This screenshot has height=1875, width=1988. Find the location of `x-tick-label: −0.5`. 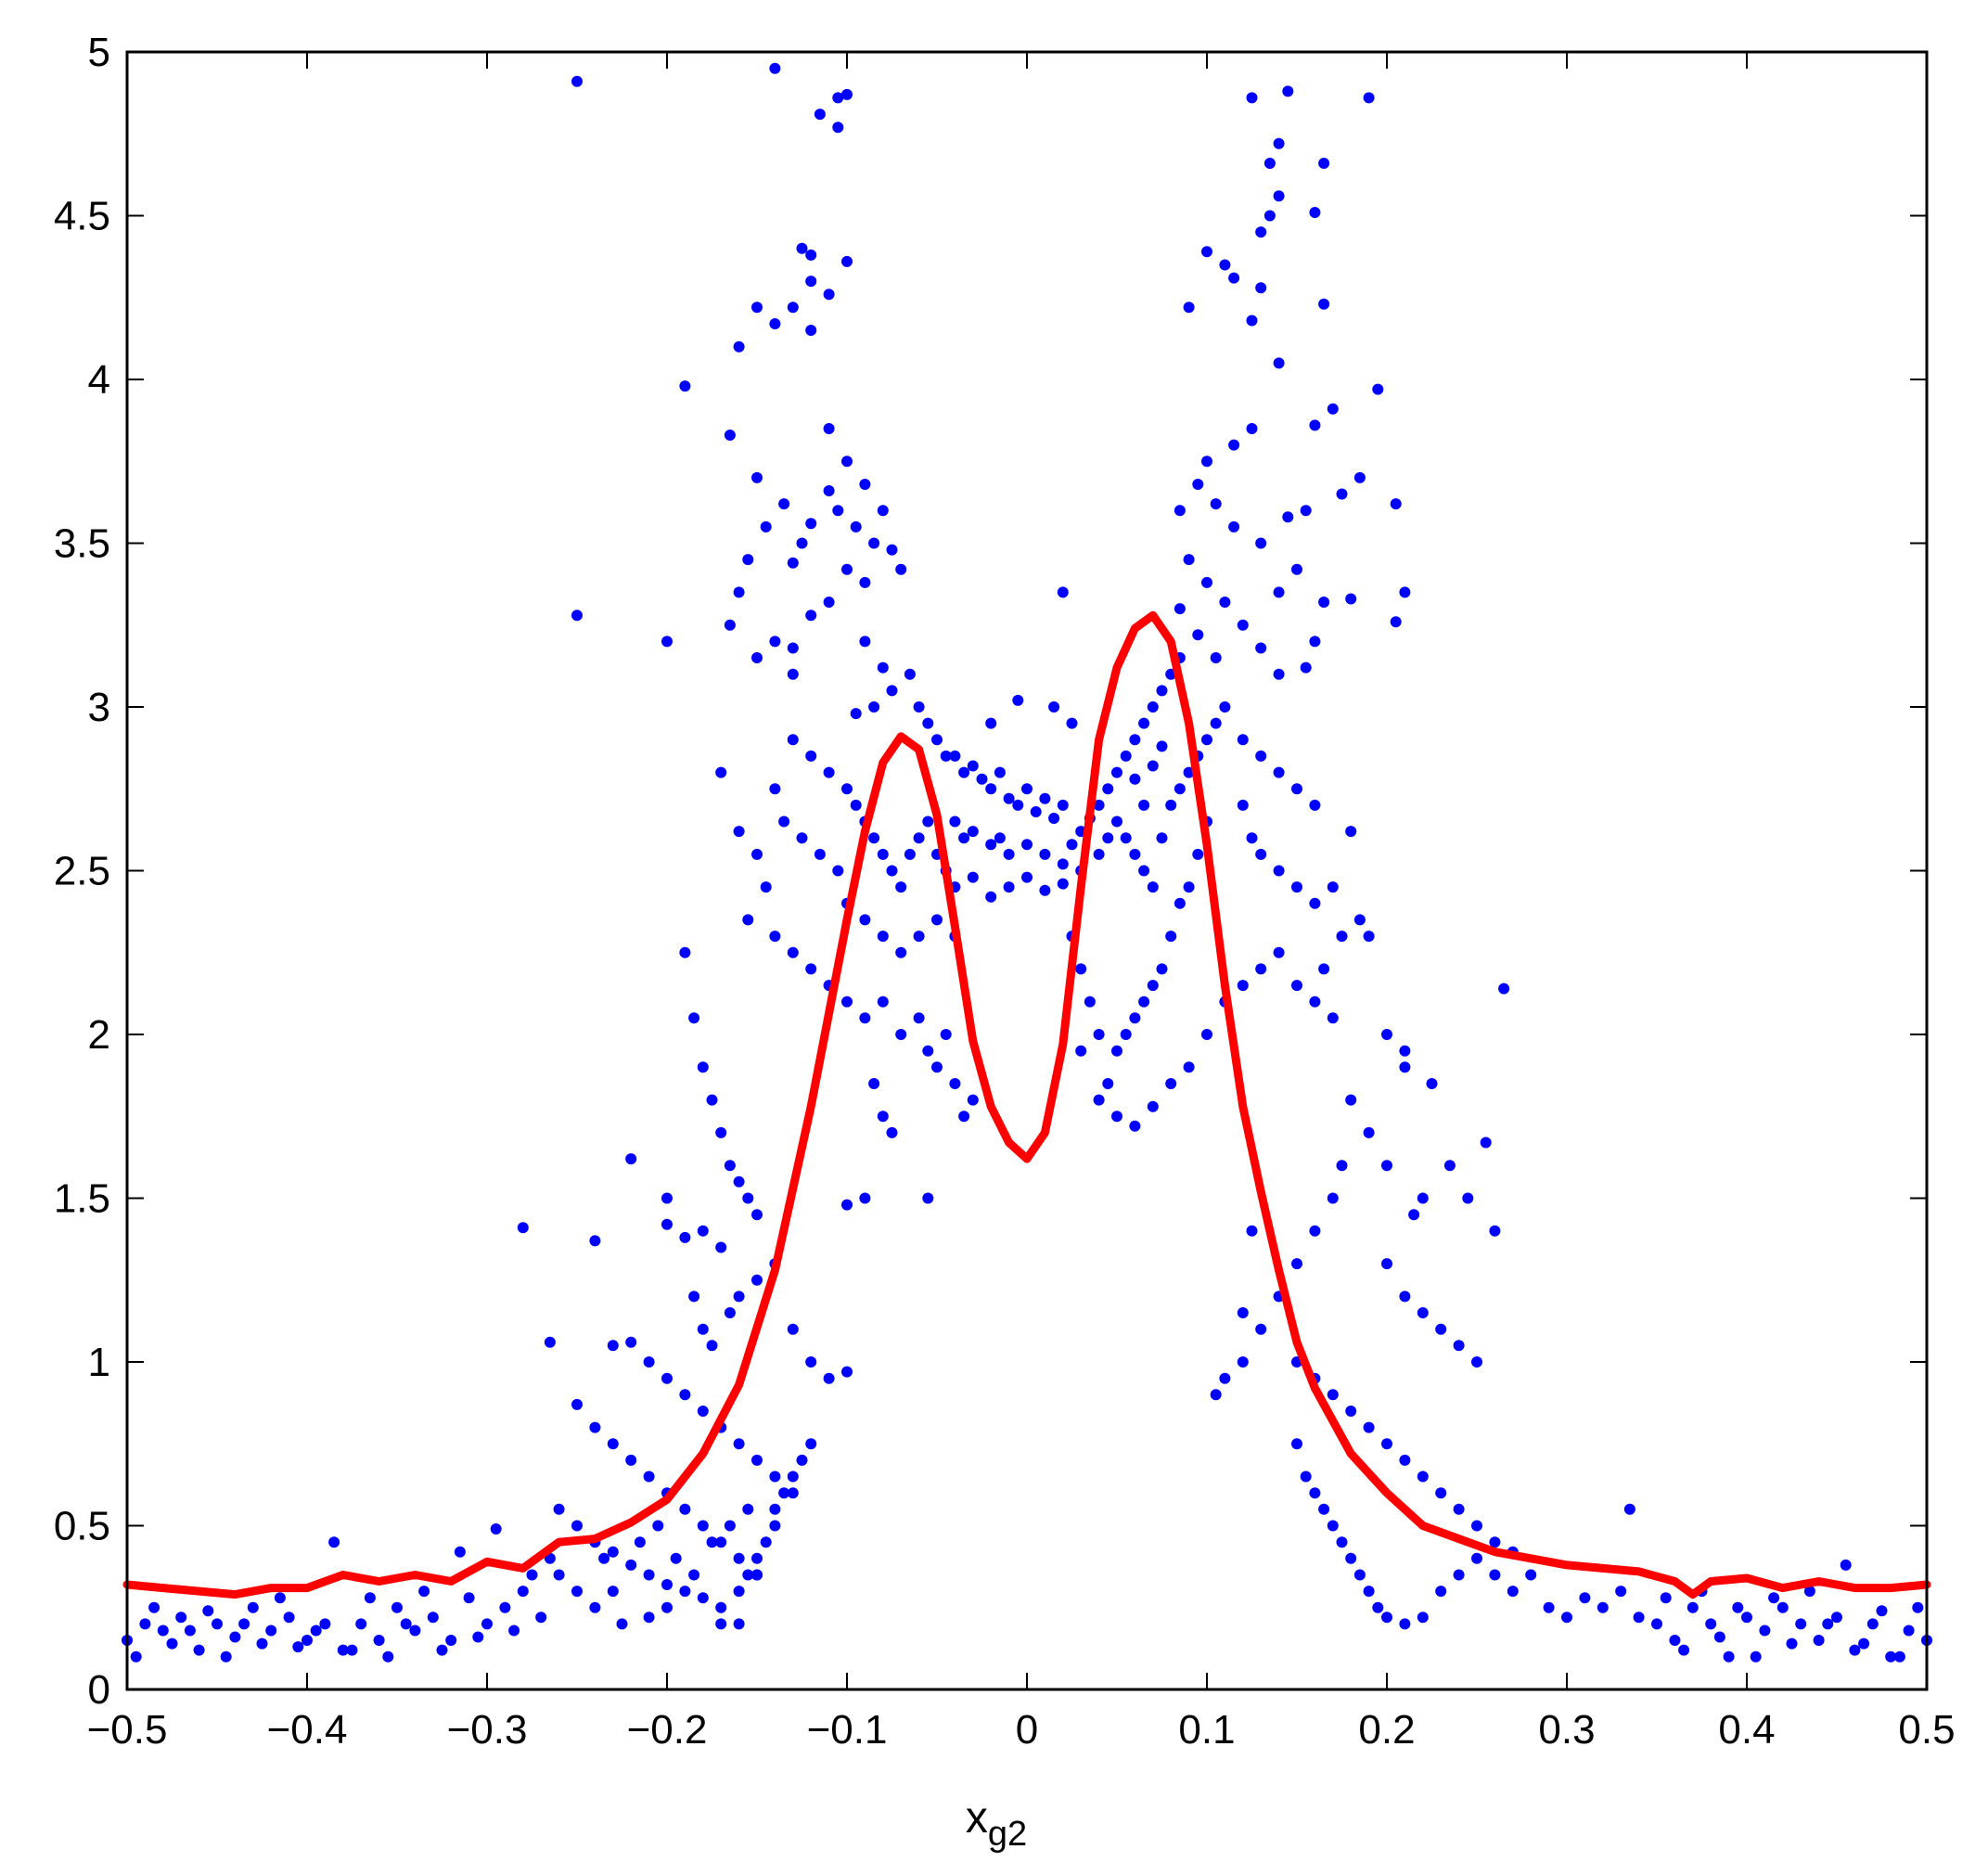

x-tick-label: −0.5 is located at coordinates (127, 1730).